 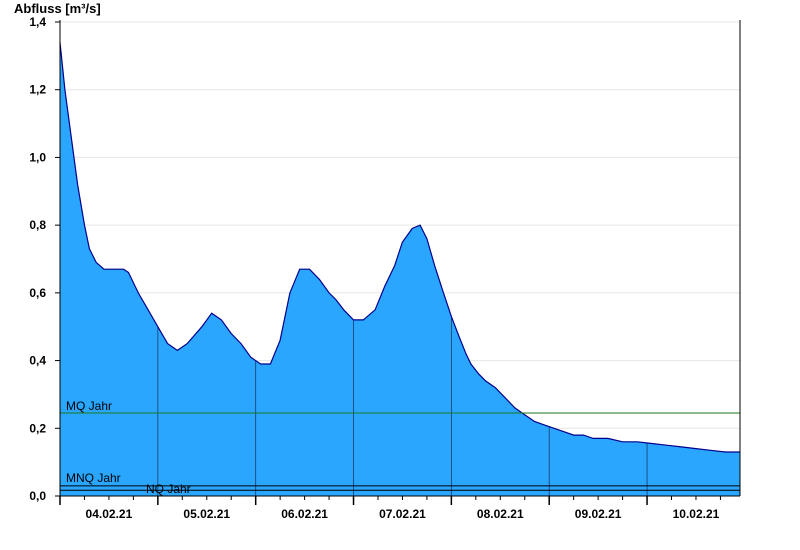 I want to click on y-ticks: 0,0 0,2 0,4 0,6 0,8 1,0 1,2 1,4, so click(x=44, y=259).